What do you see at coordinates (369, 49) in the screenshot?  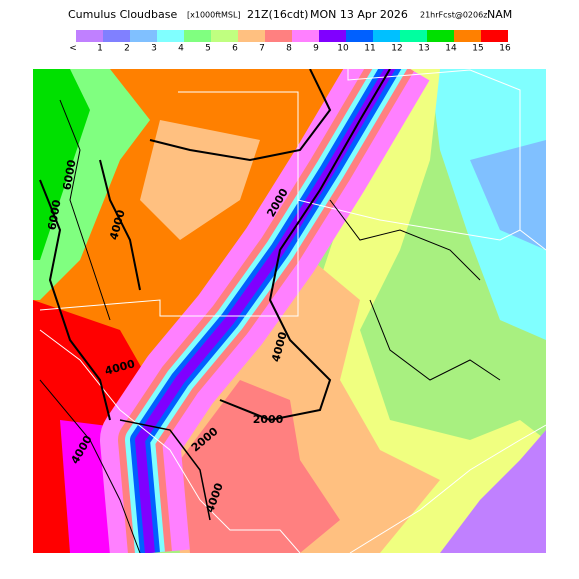 I see `colorbar-label: 11` at bounding box center [369, 49].